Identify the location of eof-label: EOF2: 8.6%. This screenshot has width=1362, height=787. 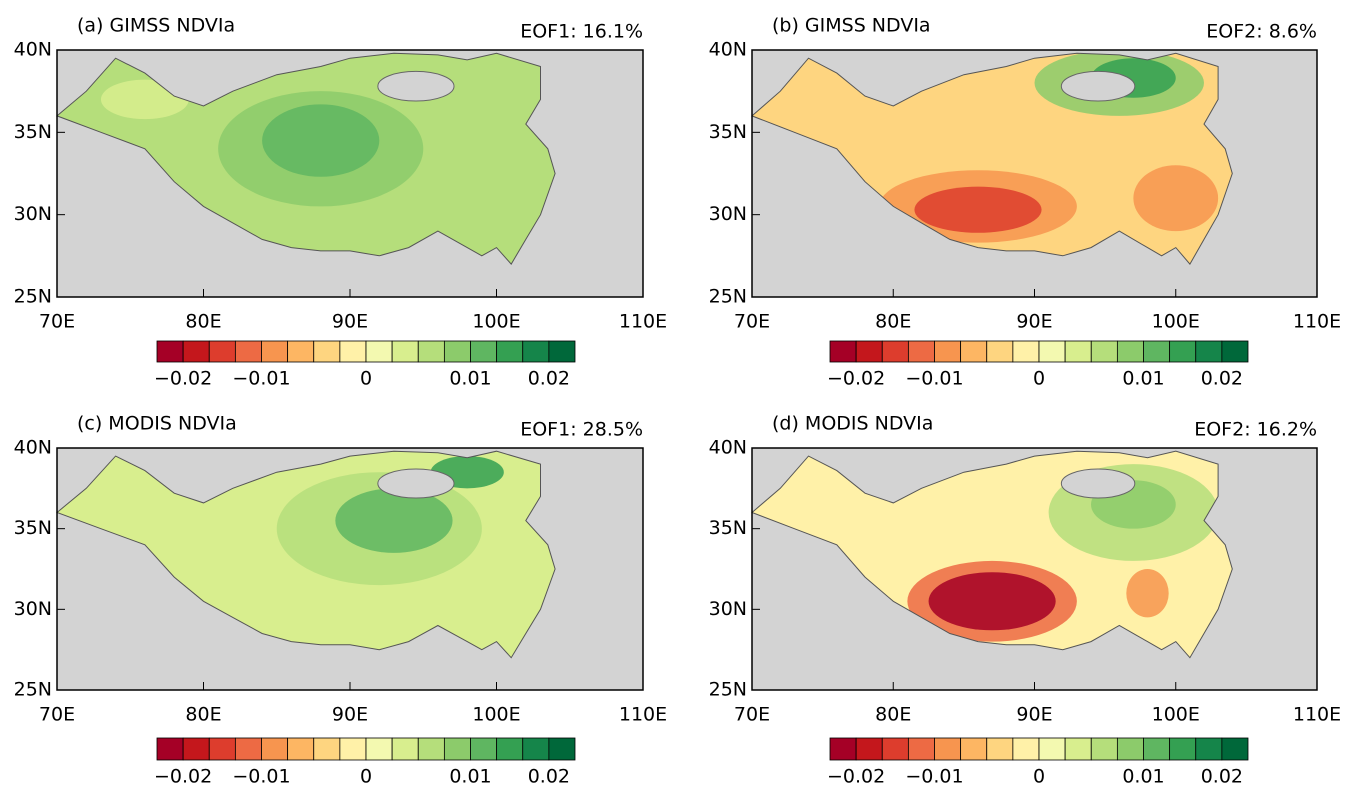
(1261, 32).